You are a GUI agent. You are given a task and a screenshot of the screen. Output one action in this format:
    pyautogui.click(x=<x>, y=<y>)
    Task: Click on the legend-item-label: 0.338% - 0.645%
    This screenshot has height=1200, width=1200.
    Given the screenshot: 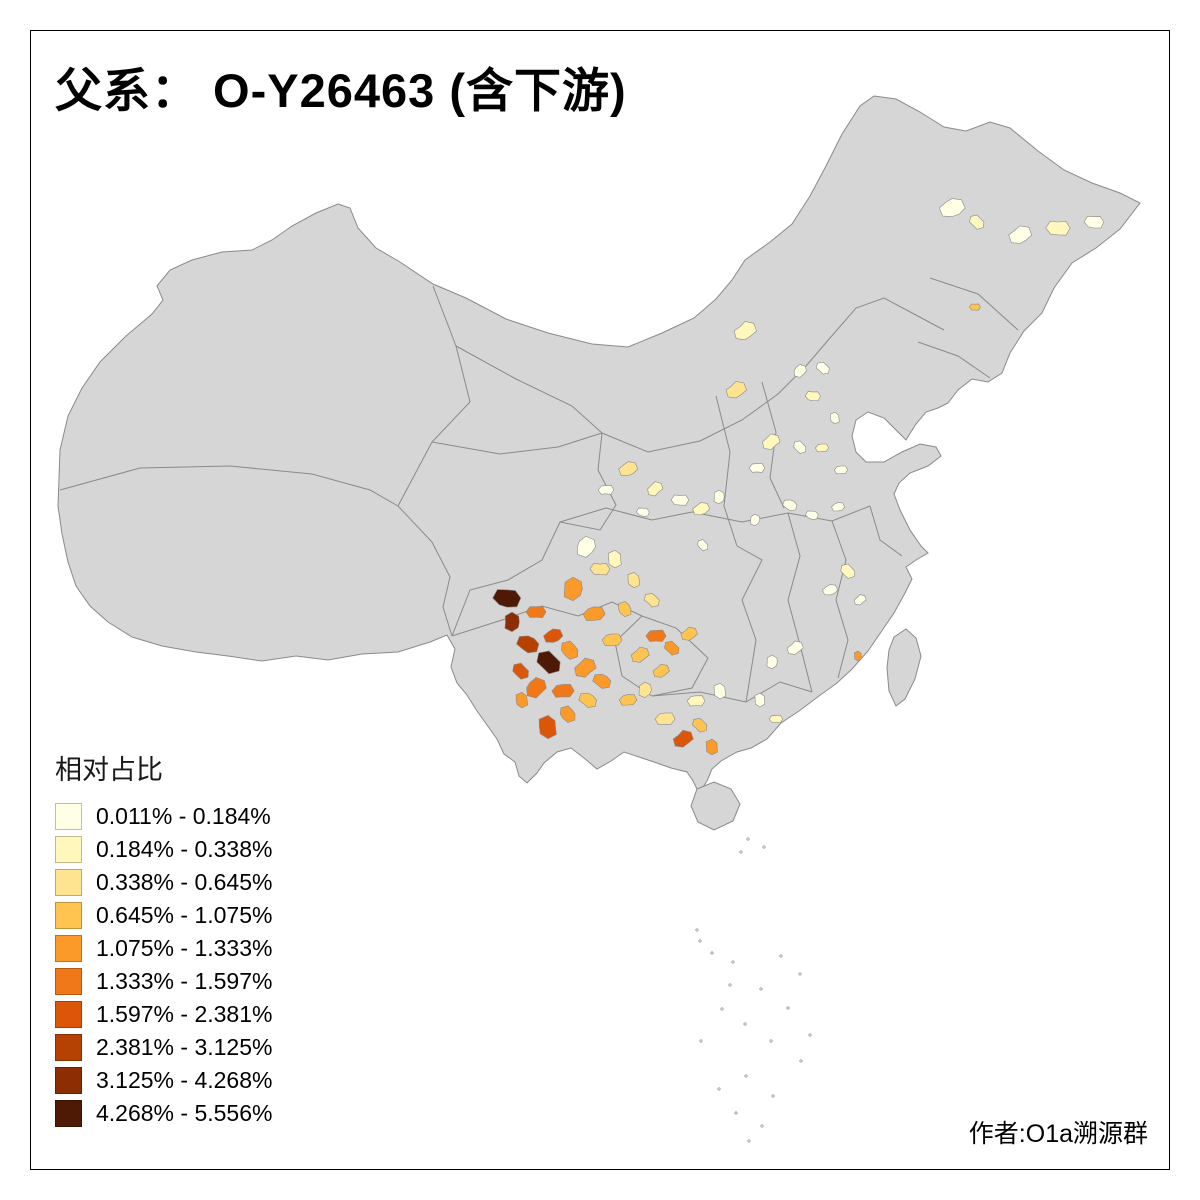 What is the action you would take?
    pyautogui.click(x=184, y=882)
    